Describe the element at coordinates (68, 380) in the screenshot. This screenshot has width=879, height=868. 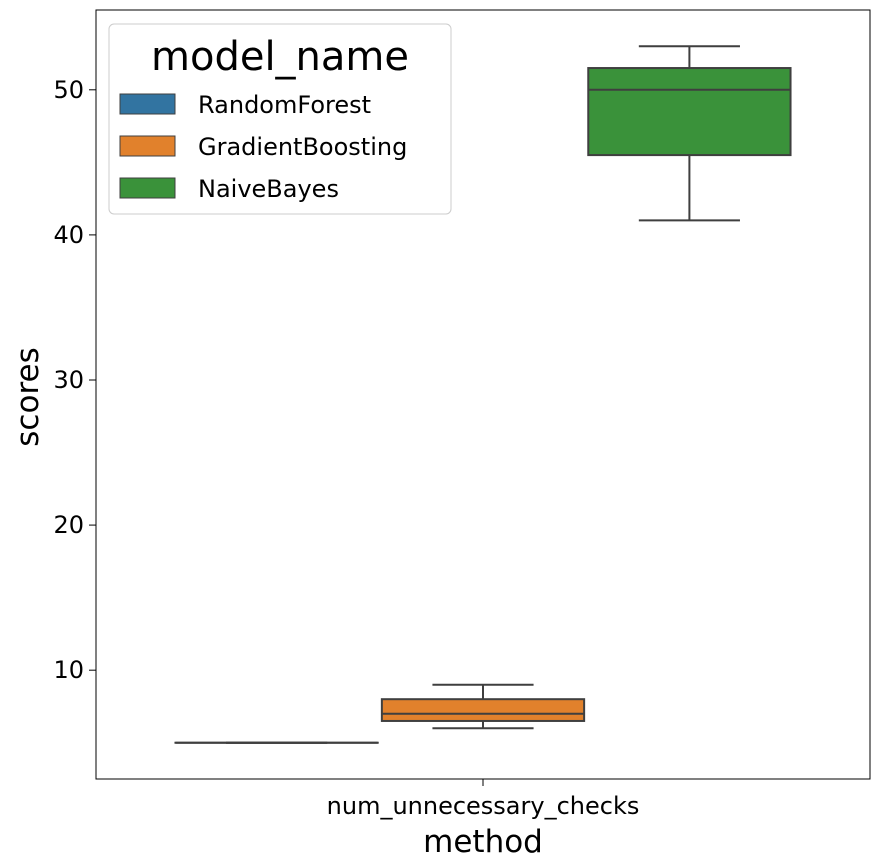
I see `y-tick-label-2: 30` at that location.